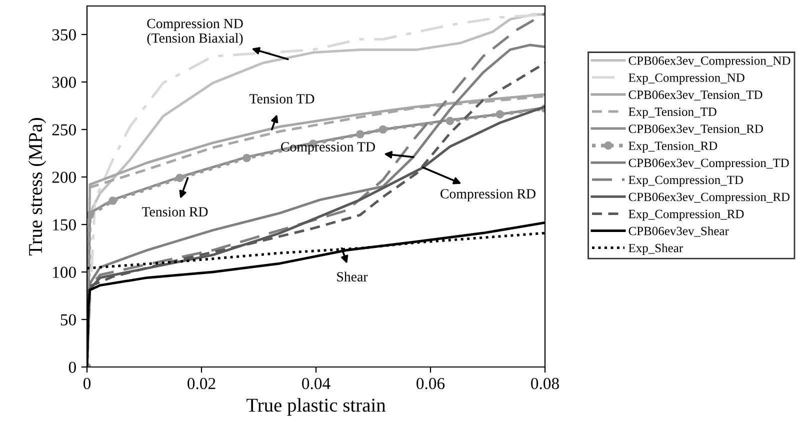  Describe the element at coordinates (87, 384) in the screenshot. I see `x-tick-label: 0` at that location.